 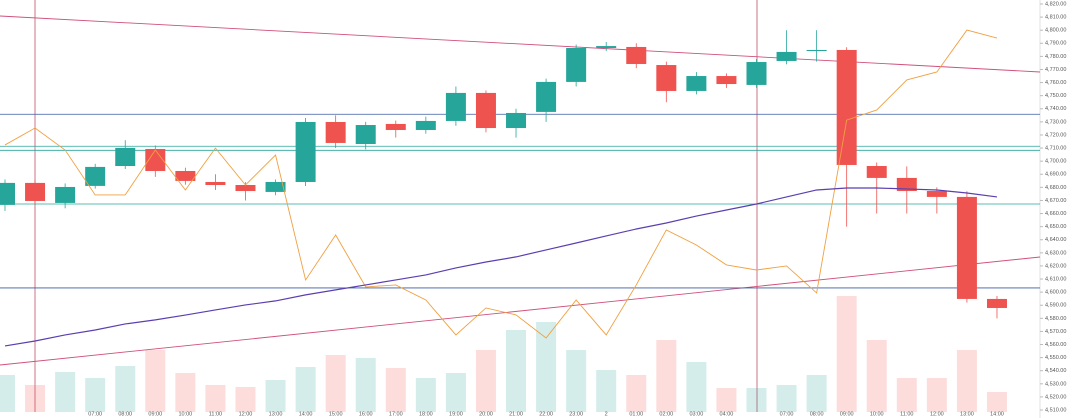 What do you see at coordinates (1055, 122) in the screenshot?
I see `y-tick-label: 4,730.00` at bounding box center [1055, 122].